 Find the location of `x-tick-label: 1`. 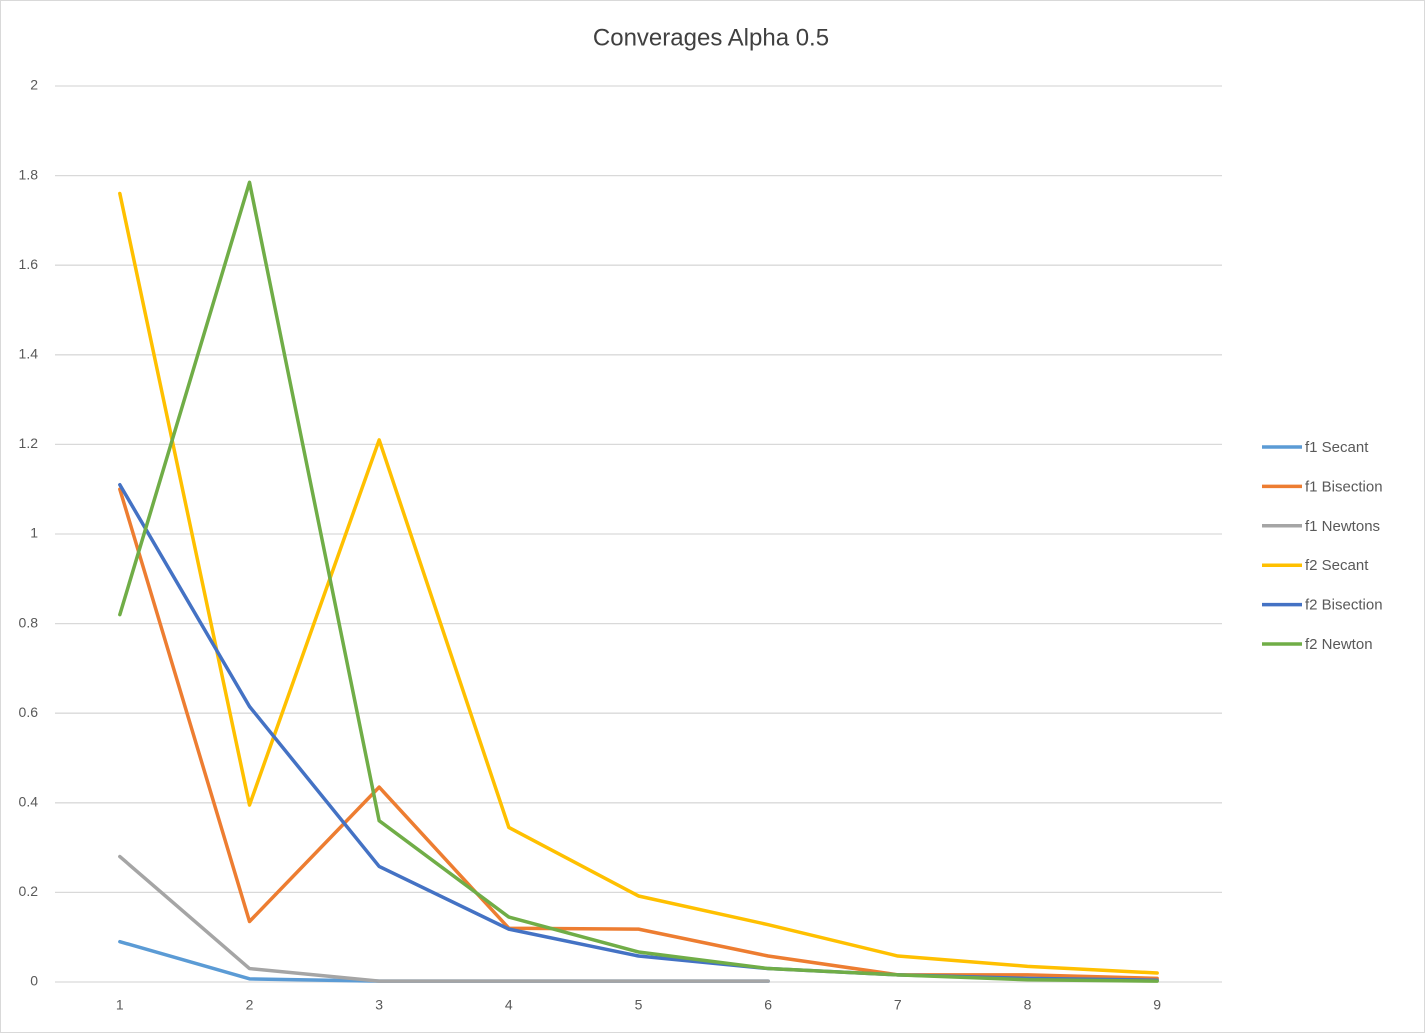

x-tick-label: 1 is located at coordinates (120, 1005).